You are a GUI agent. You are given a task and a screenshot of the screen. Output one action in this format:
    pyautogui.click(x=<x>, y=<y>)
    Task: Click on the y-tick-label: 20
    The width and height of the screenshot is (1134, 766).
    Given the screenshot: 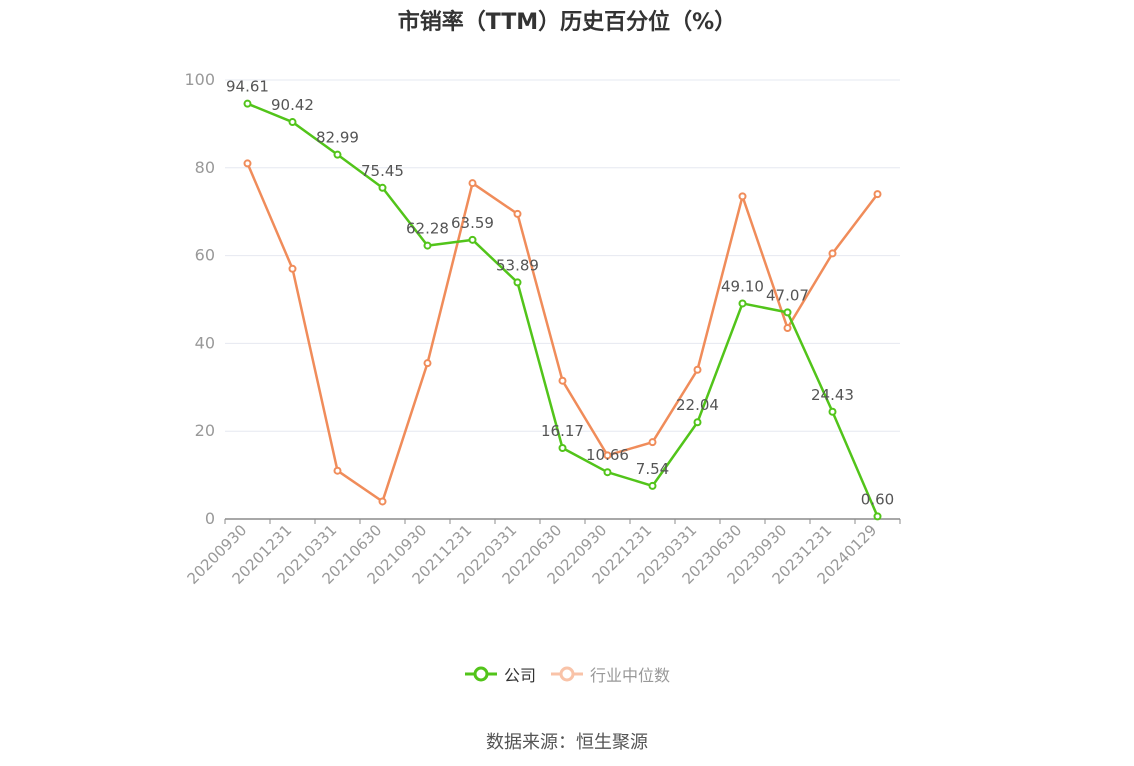 What is the action you would take?
    pyautogui.click(x=205, y=430)
    